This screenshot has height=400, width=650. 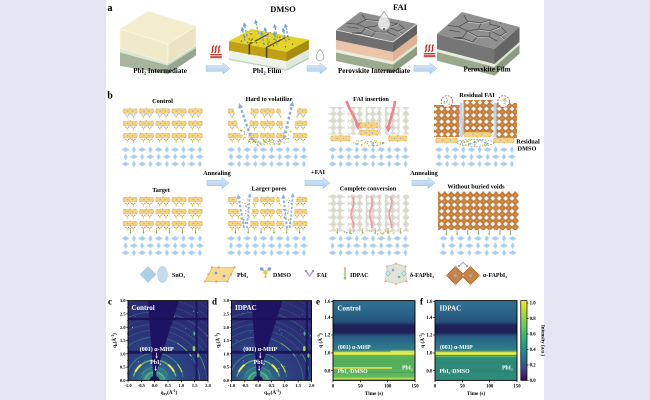 What do you see at coordinates (178, 276) in the screenshot?
I see `svg-text: SnO₂` at bounding box center [178, 276].